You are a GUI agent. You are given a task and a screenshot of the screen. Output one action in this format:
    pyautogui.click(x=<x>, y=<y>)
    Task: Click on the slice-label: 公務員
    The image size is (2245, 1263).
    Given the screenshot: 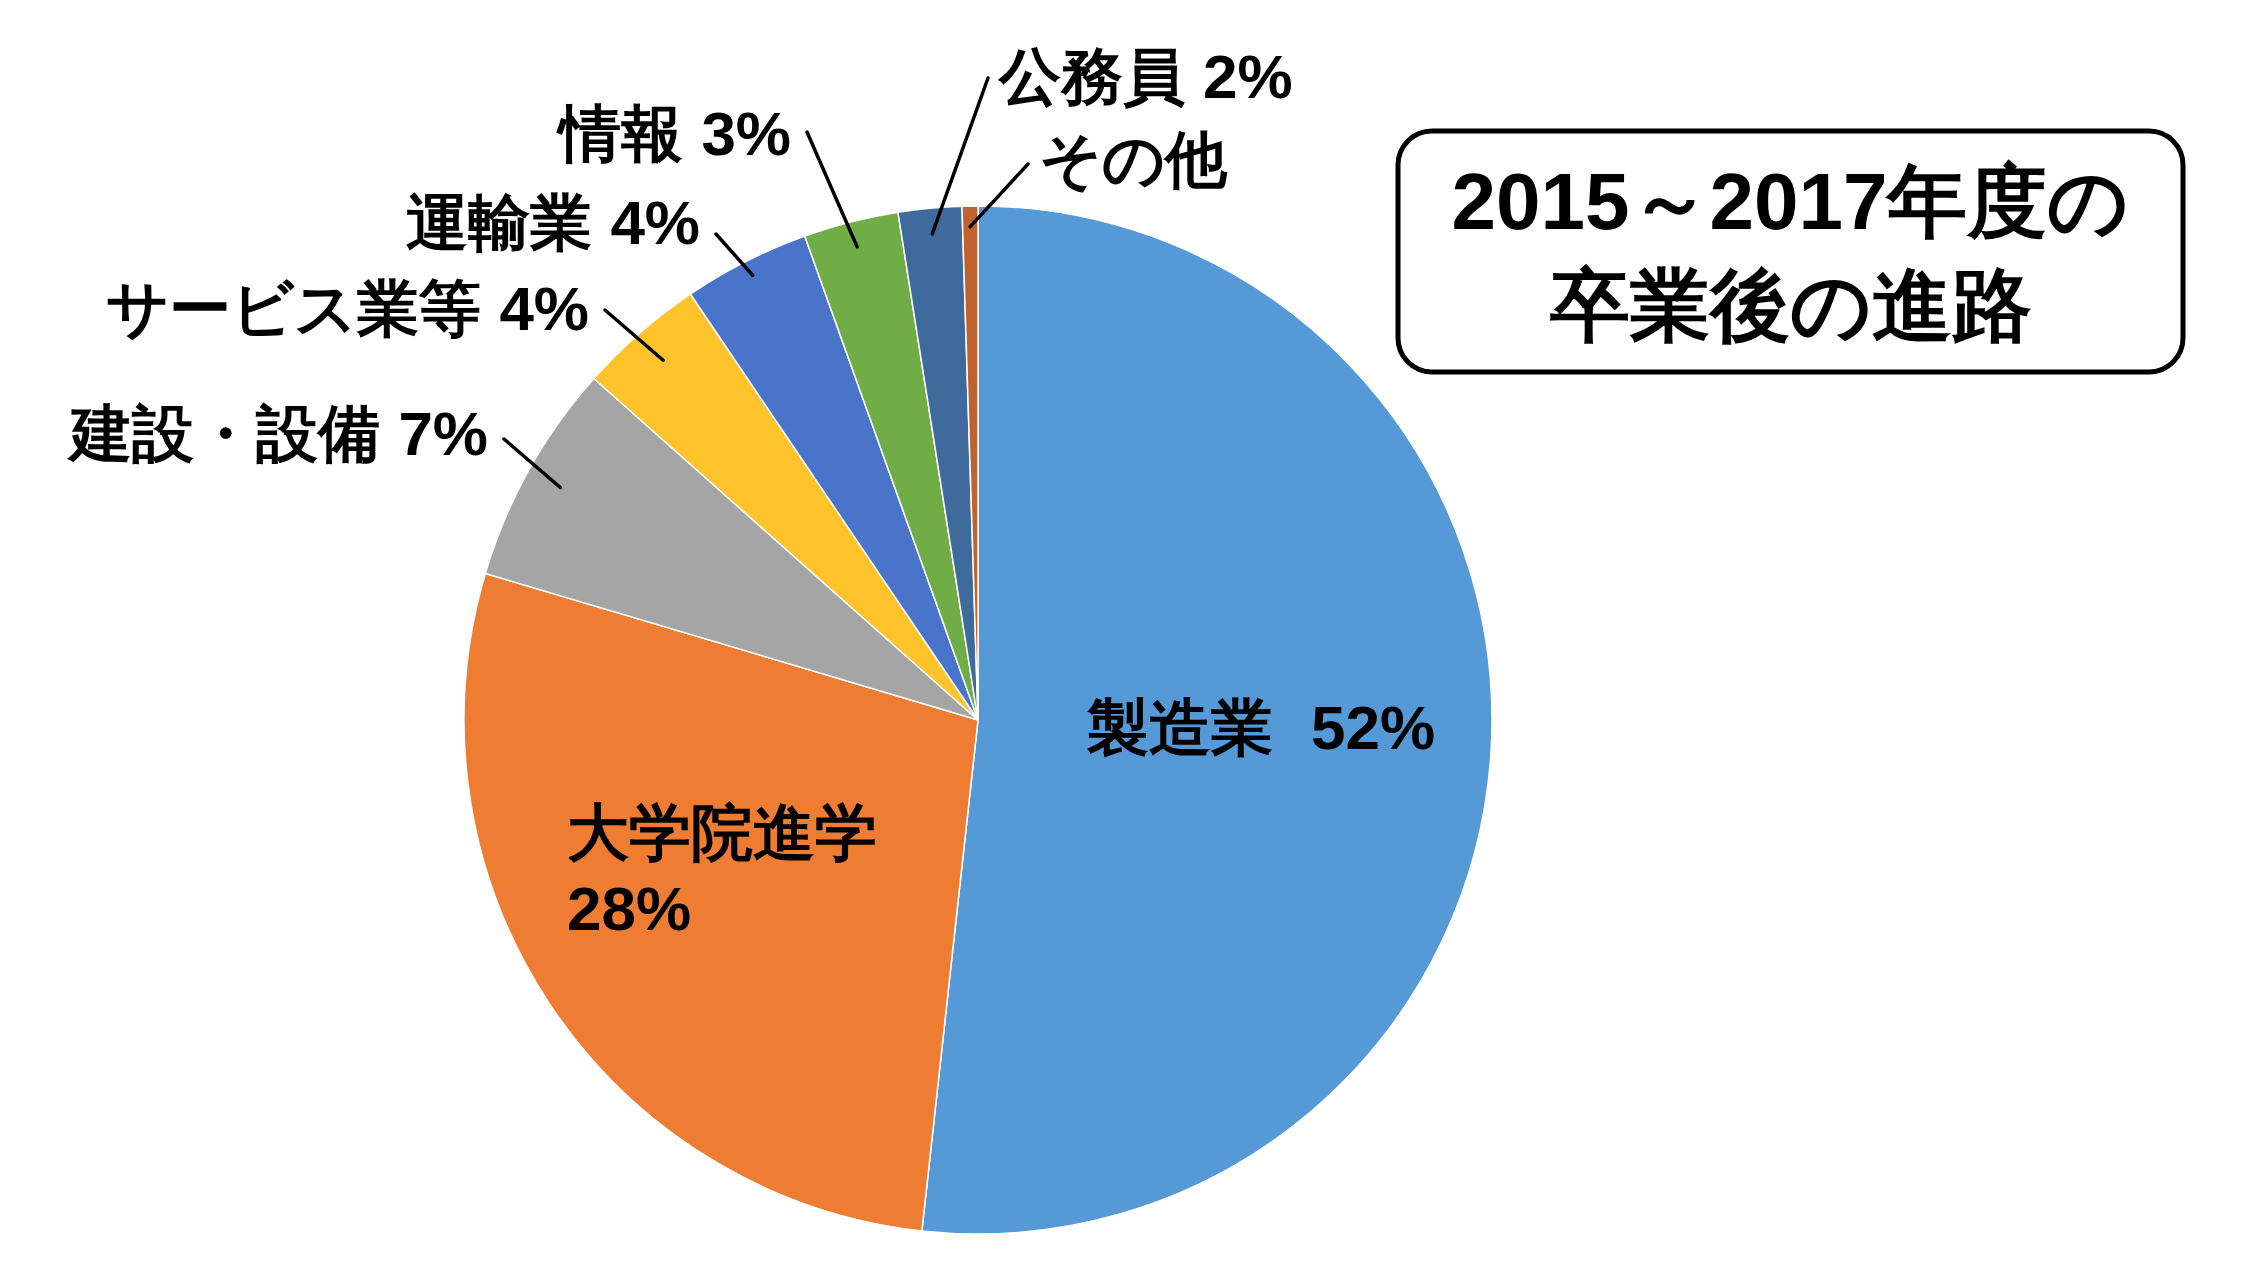 What is the action you would take?
    pyautogui.click(x=1091, y=76)
    